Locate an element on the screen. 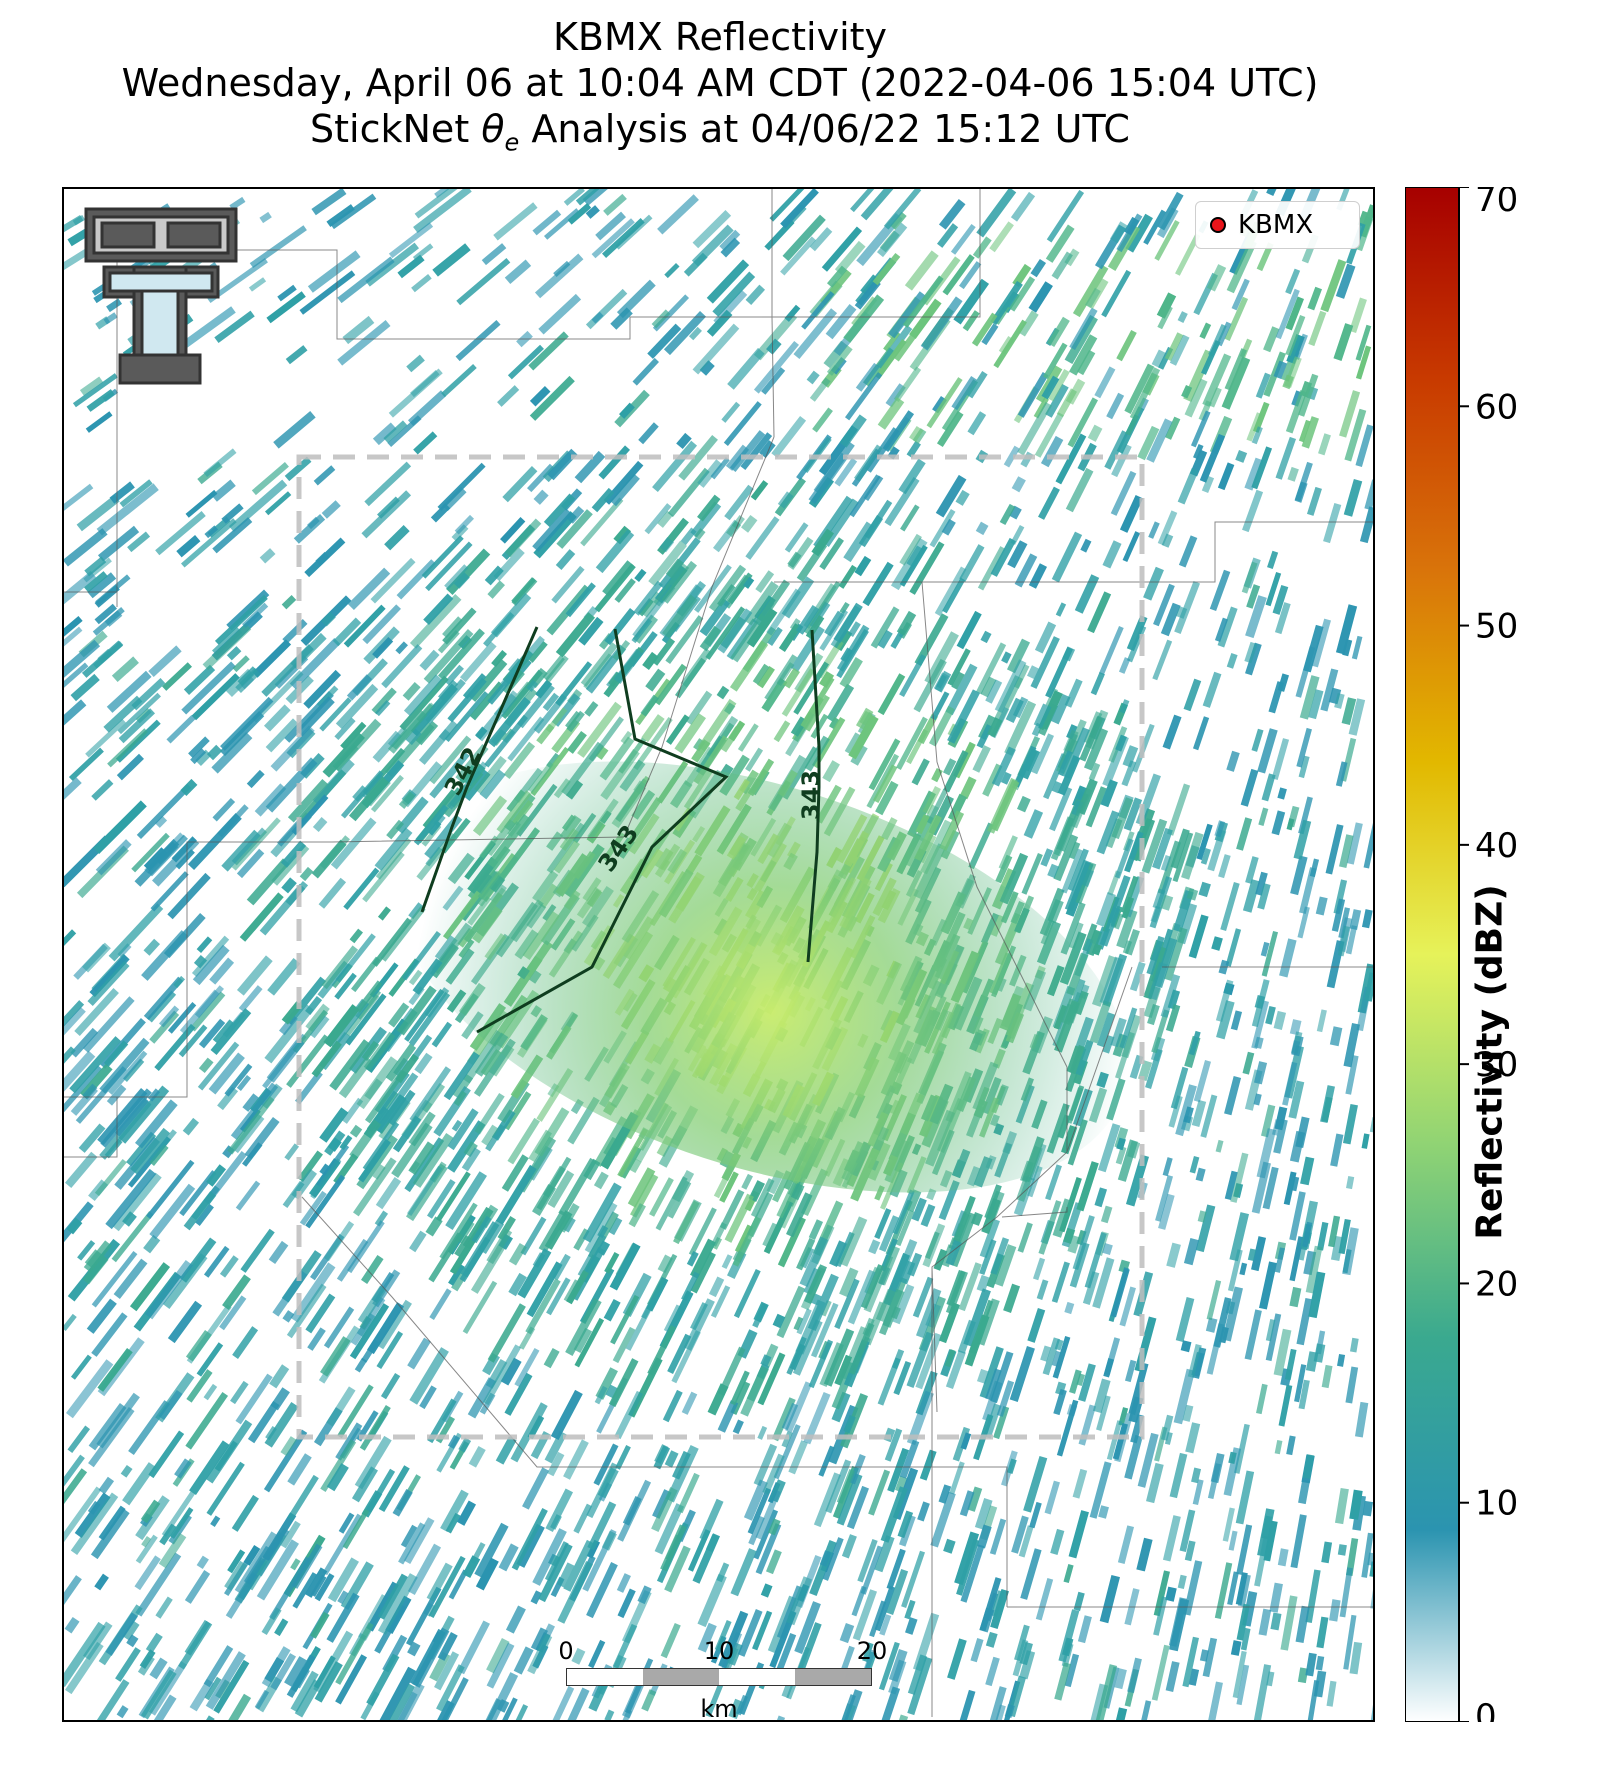 Image resolution: width=1619 pixels, height=1772 pixels. contour-343-b is located at coordinates (813, 796).